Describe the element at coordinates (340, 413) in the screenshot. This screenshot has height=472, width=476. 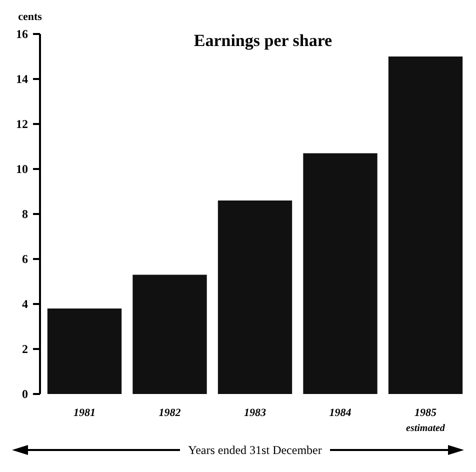
I see `x-tick-label: 1984` at that location.